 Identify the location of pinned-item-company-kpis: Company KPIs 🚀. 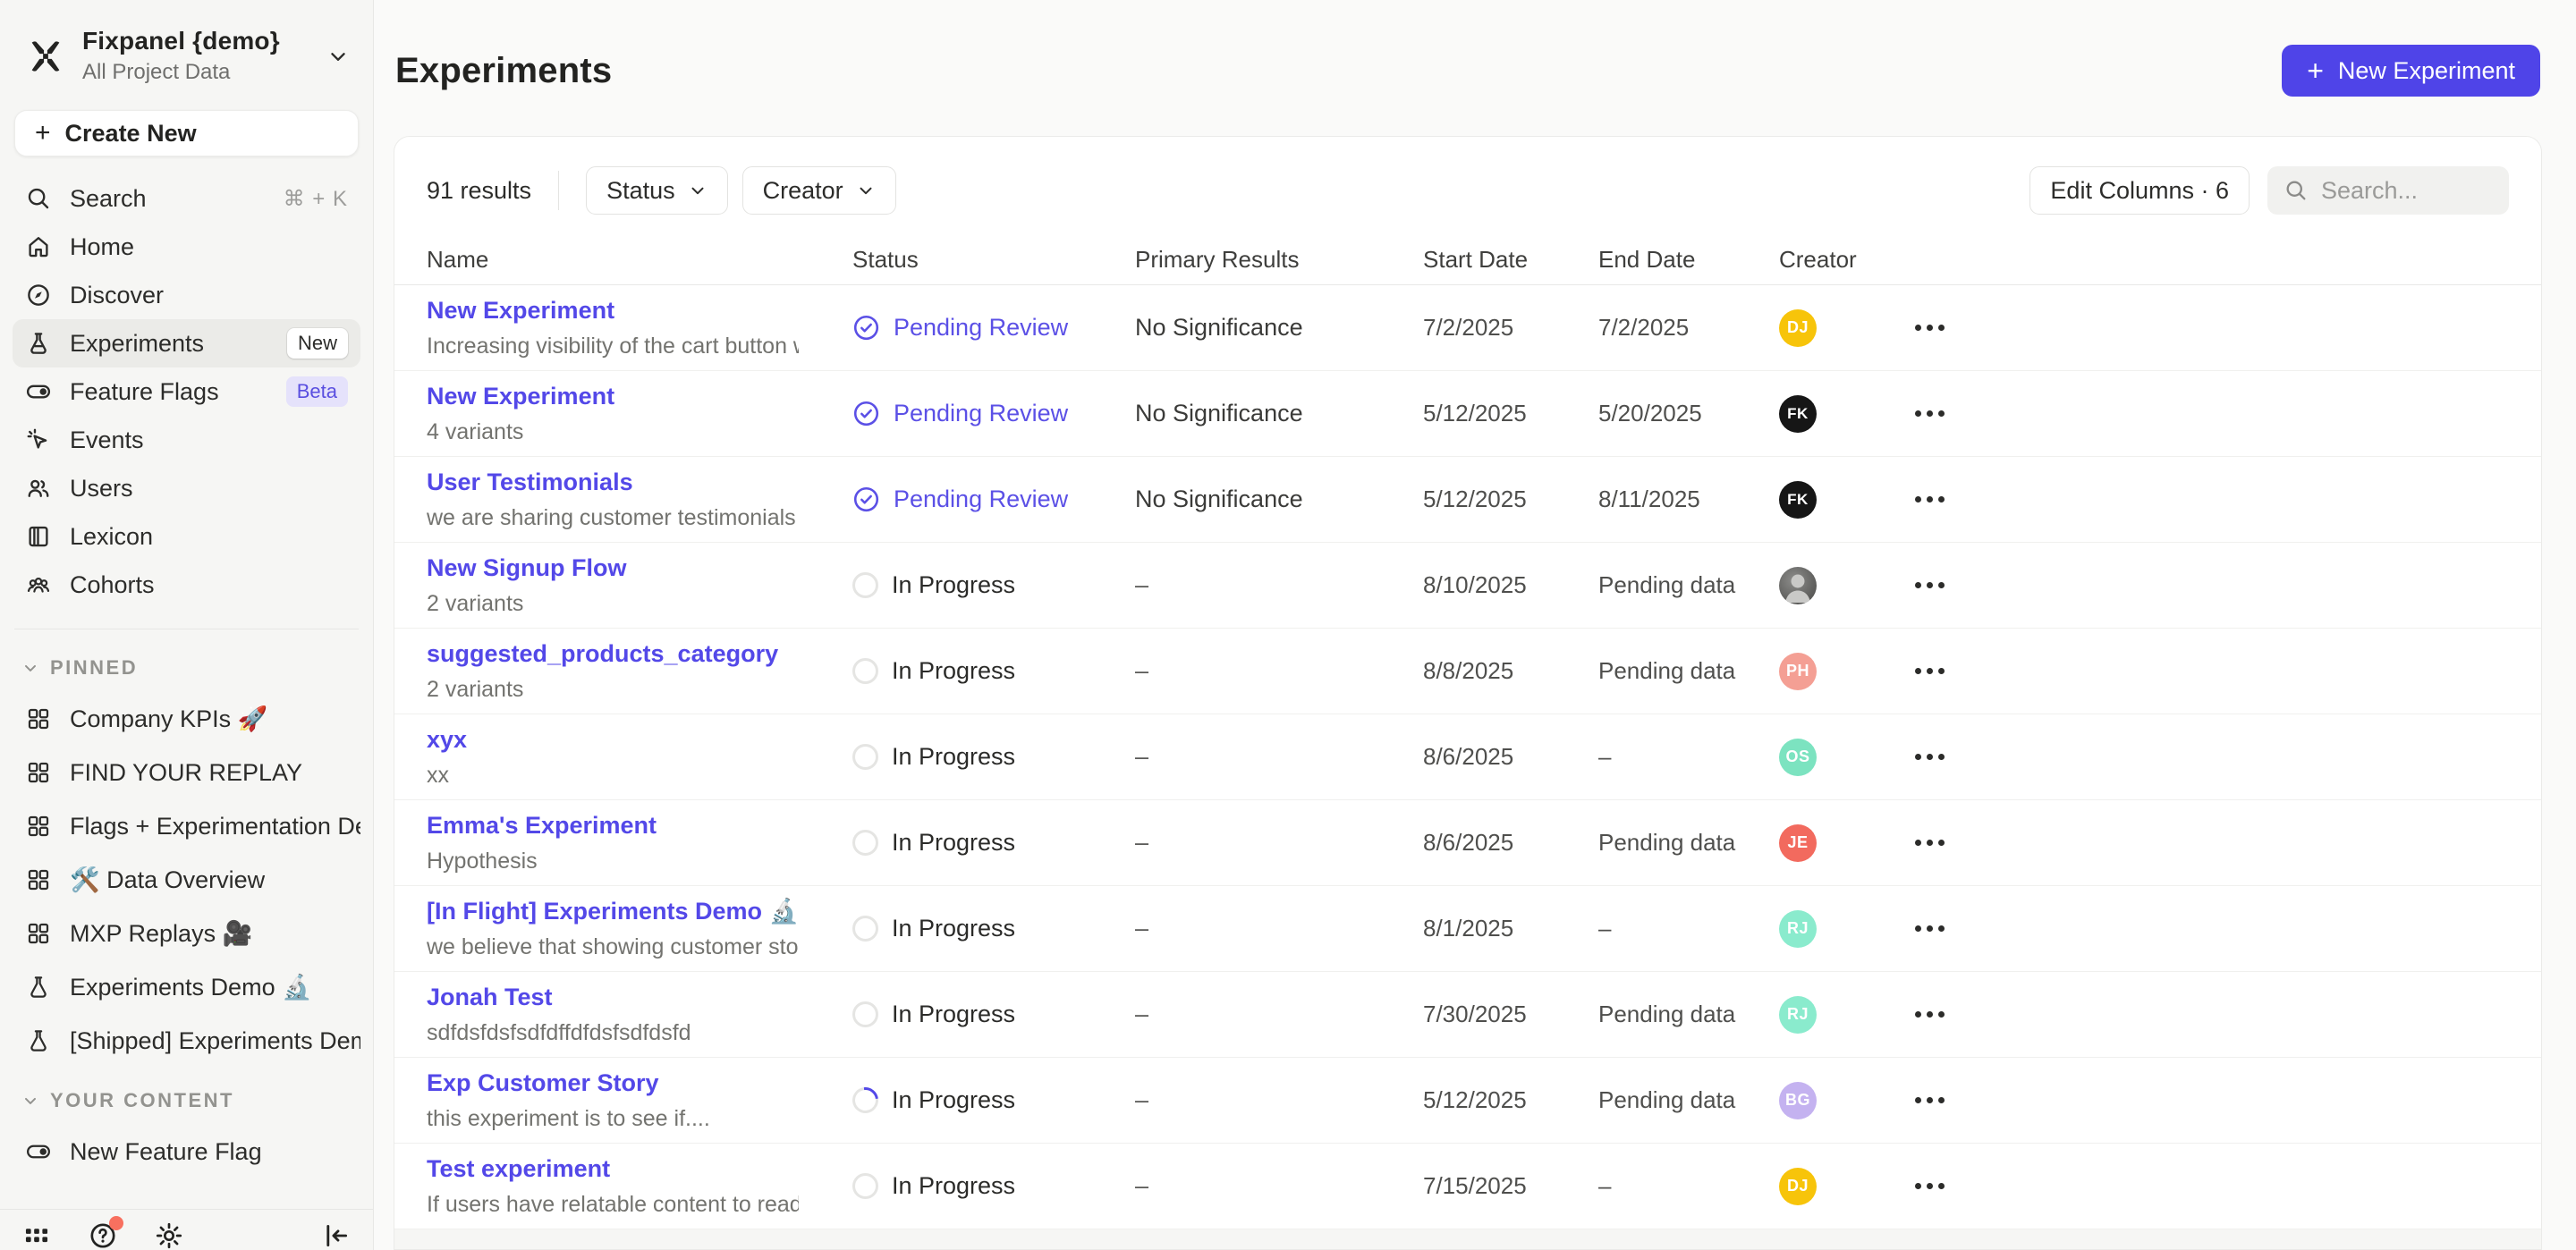
(186, 719).